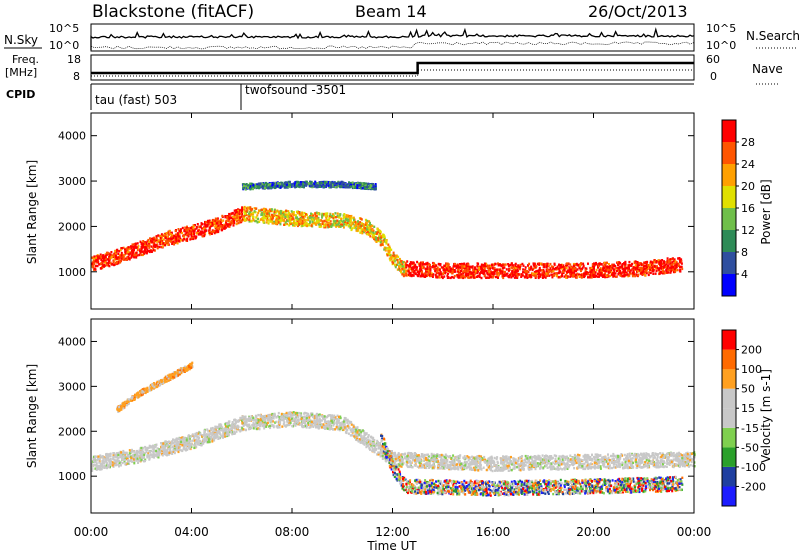  Describe the element at coordinates (729, 241) in the screenshot. I see `colorbar-cell` at that location.